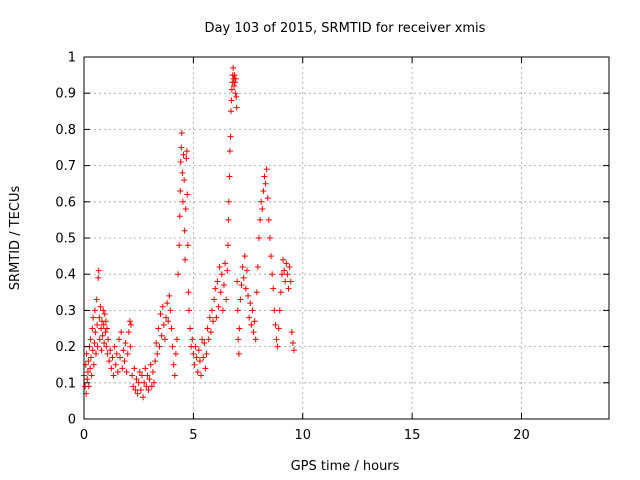  Describe the element at coordinates (65, 383) in the screenshot. I see `y-tick-label: 0.1` at that location.